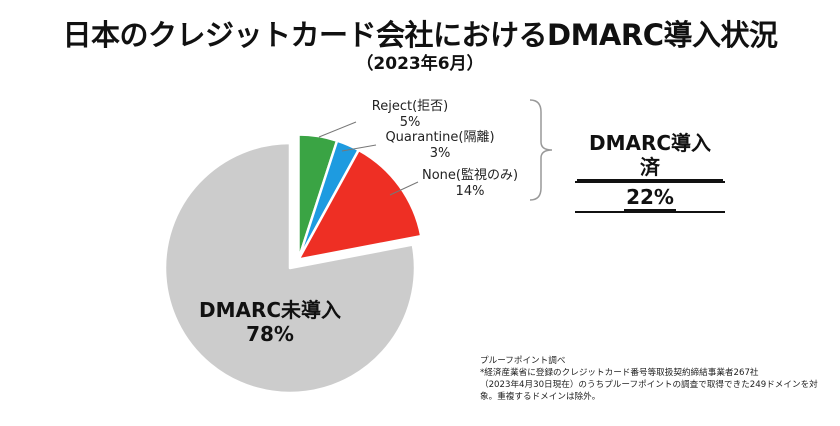 This screenshot has width=840, height=426. I want to click on label-not-adopted: DMARC未導入 78%, so click(270, 322).